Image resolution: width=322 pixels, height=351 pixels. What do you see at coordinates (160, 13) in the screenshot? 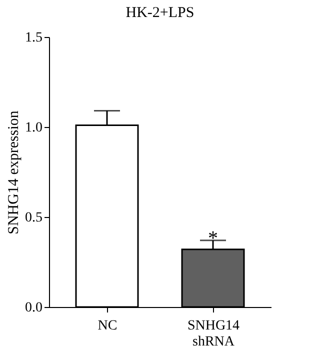
I see `chart-title: HK-2+LPS` at bounding box center [160, 13].